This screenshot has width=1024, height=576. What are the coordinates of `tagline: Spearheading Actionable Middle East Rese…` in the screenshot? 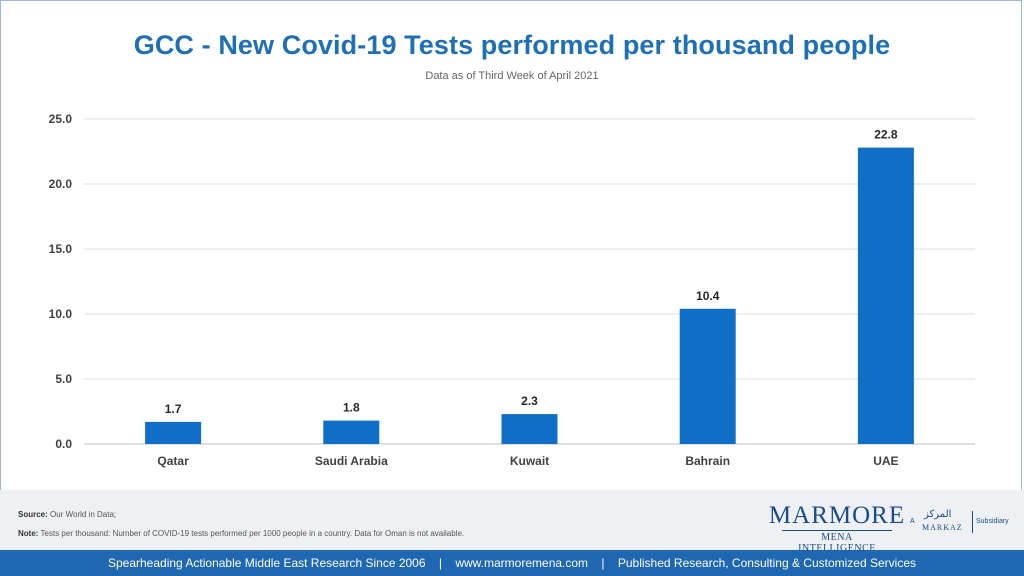 It's located at (266, 563).